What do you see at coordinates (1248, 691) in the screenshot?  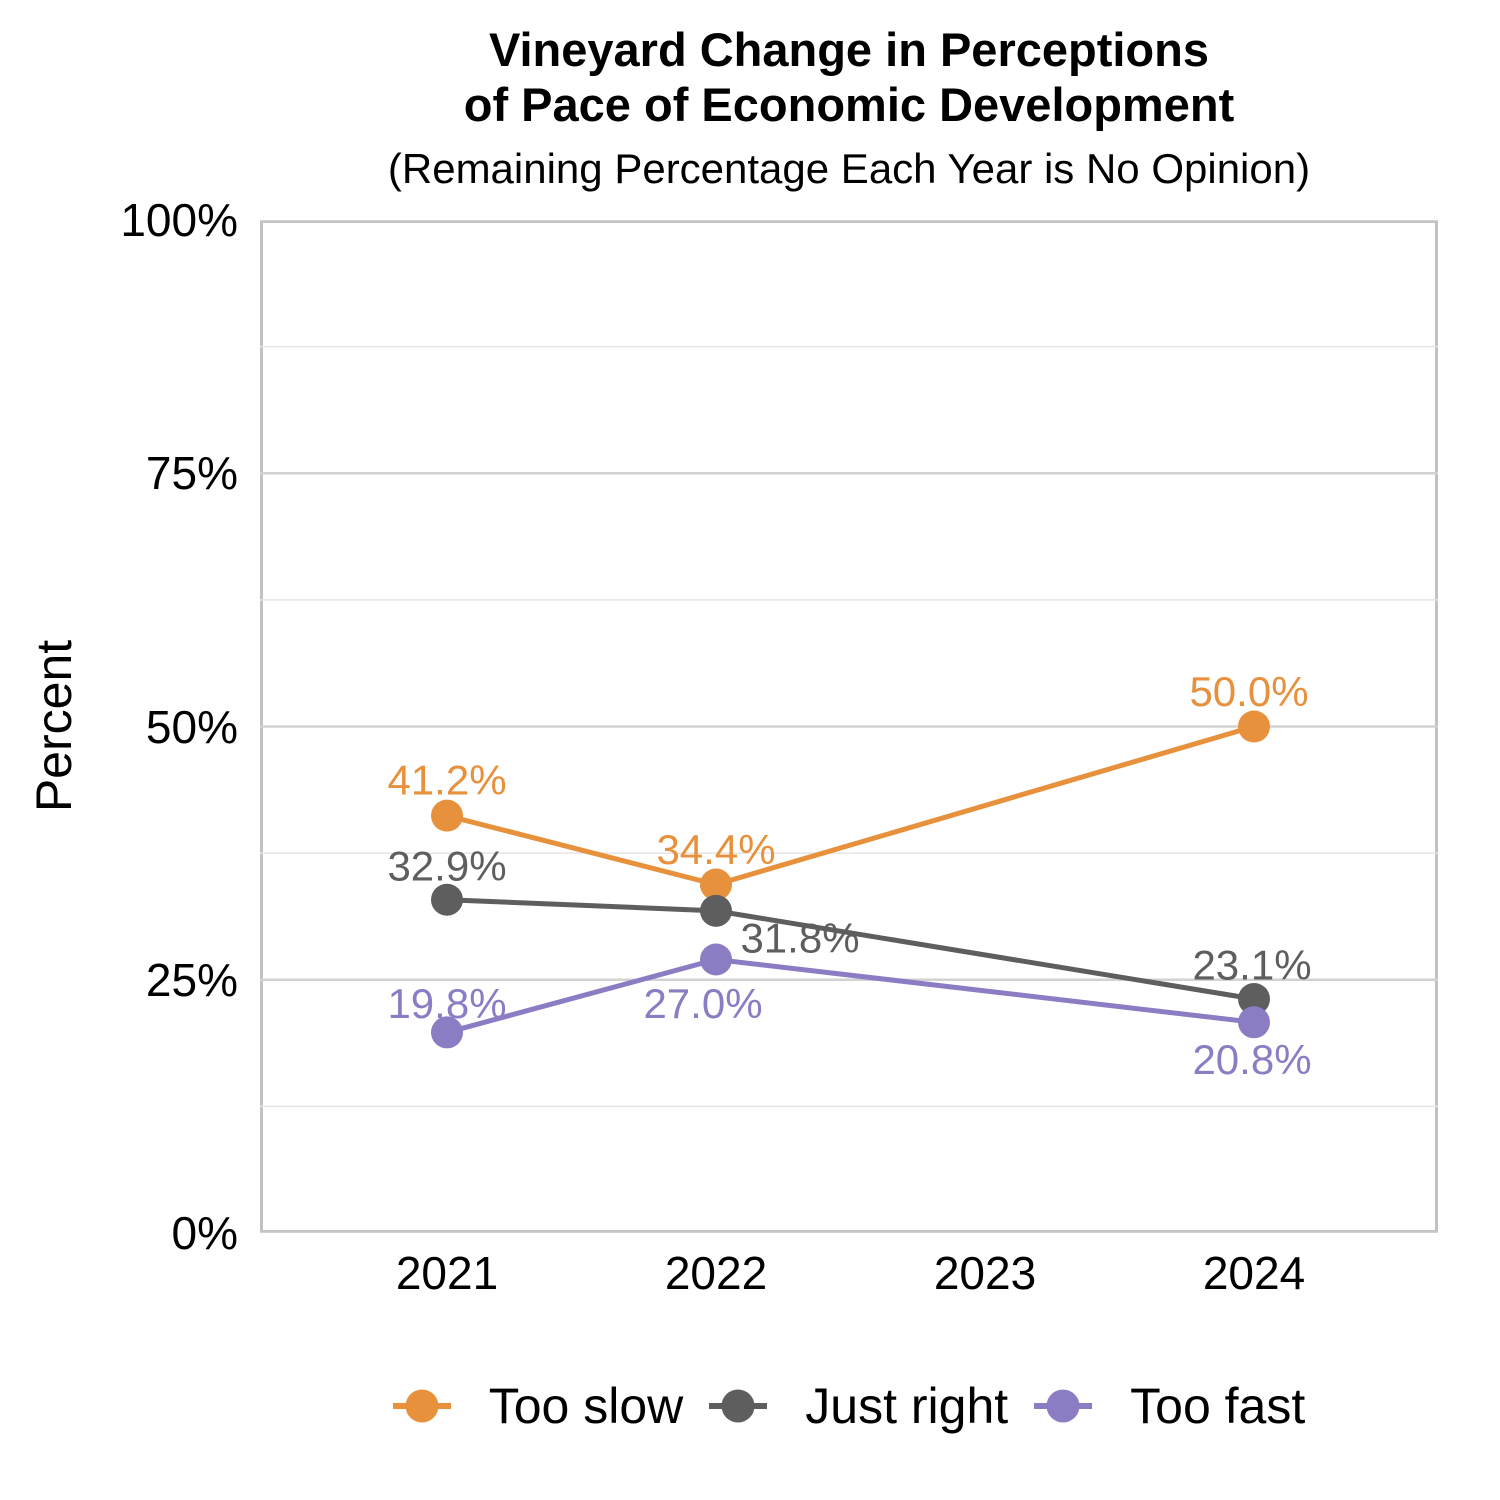 I see `data-point-label-too-slow: 50.0%` at bounding box center [1248, 691].